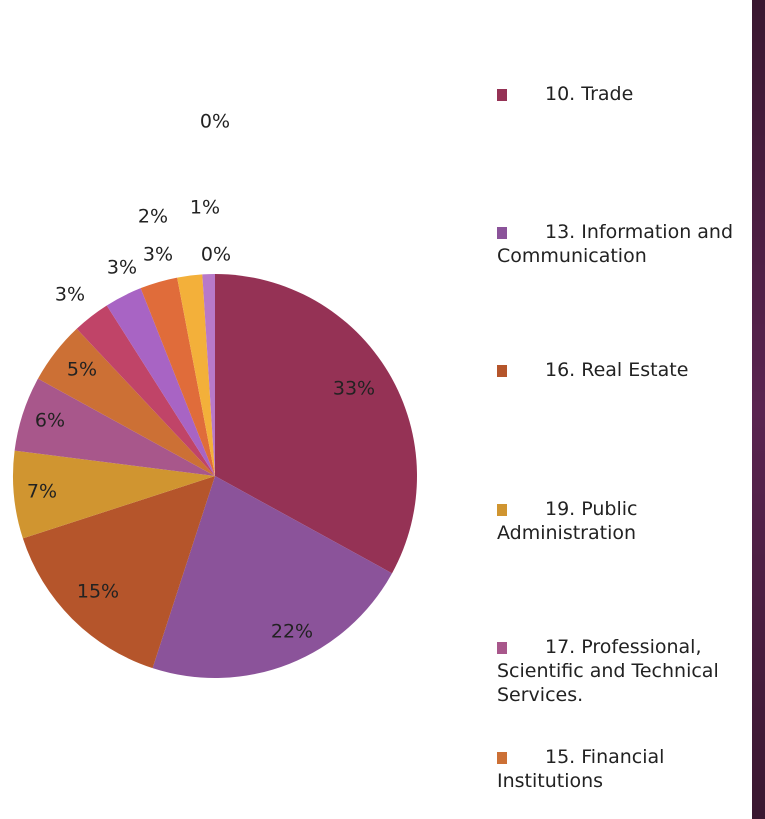  Describe the element at coordinates (50, 421) in the screenshot. I see `data-label: 6%` at that location.